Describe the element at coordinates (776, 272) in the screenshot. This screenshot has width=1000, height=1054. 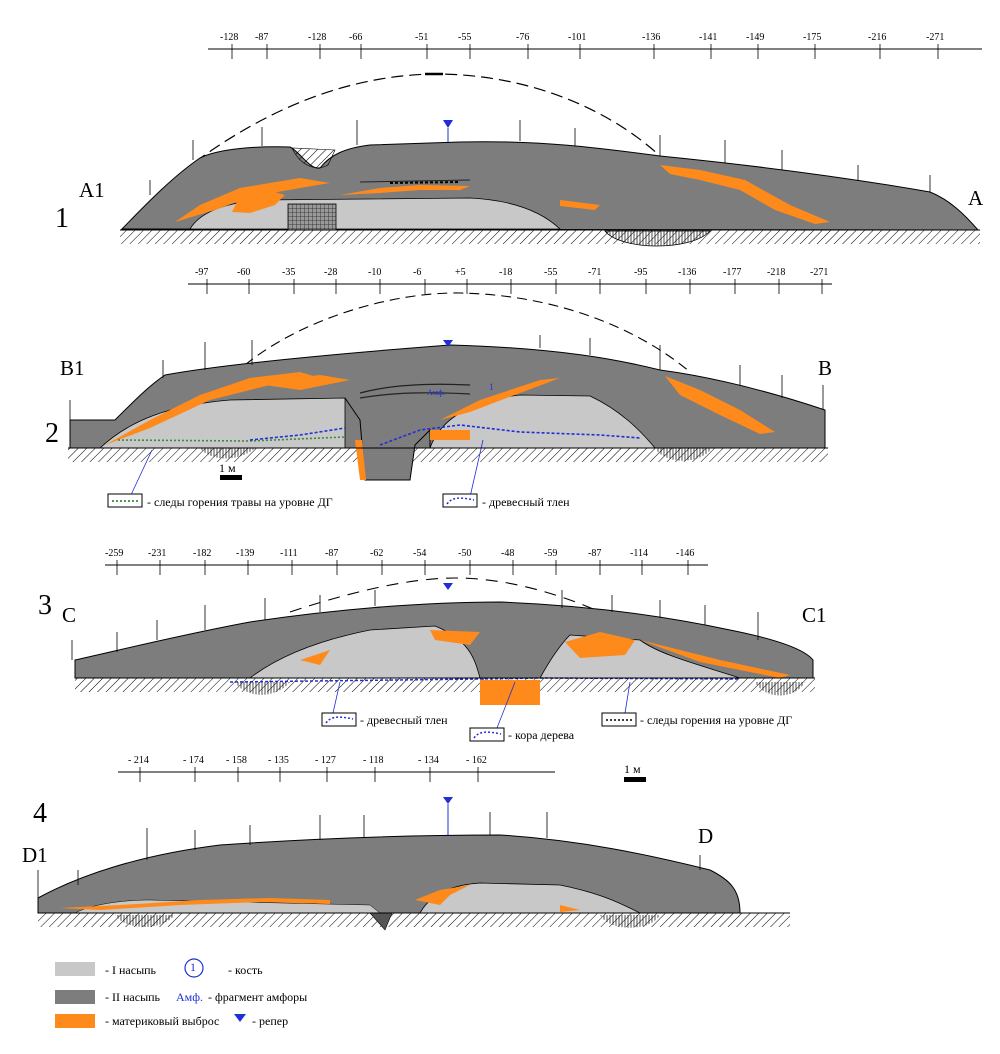
I see `level-label: -218` at that location.